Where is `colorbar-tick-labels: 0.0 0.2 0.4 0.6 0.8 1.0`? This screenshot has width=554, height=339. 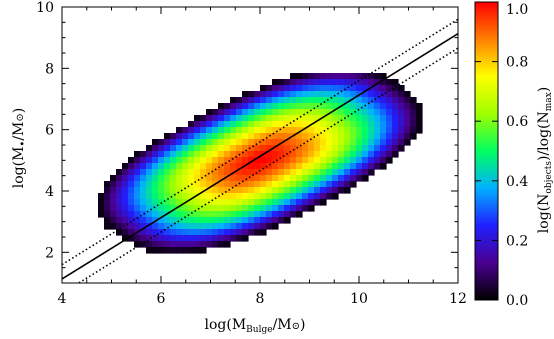 colorbar-tick-labels: 0.0 0.2 0.4 0.6 0.8 1.0 is located at coordinates (517, 155).